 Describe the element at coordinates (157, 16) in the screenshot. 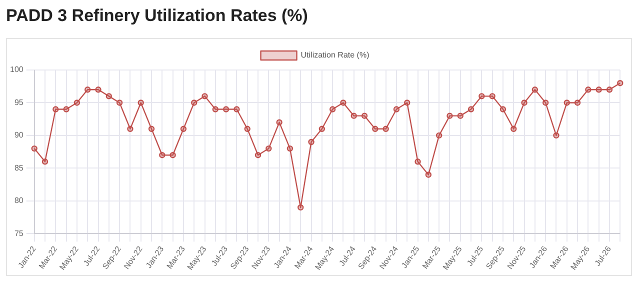

I see `chart-title: PADD 3 Refinery Utilization Rates (%)` at that location.